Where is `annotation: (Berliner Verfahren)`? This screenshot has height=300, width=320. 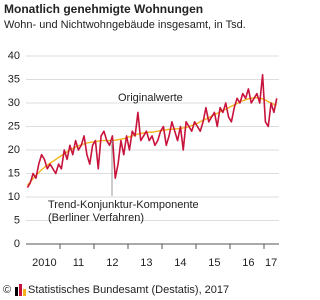
annotation: (Berliner Verfahren) is located at coordinates (96, 218).